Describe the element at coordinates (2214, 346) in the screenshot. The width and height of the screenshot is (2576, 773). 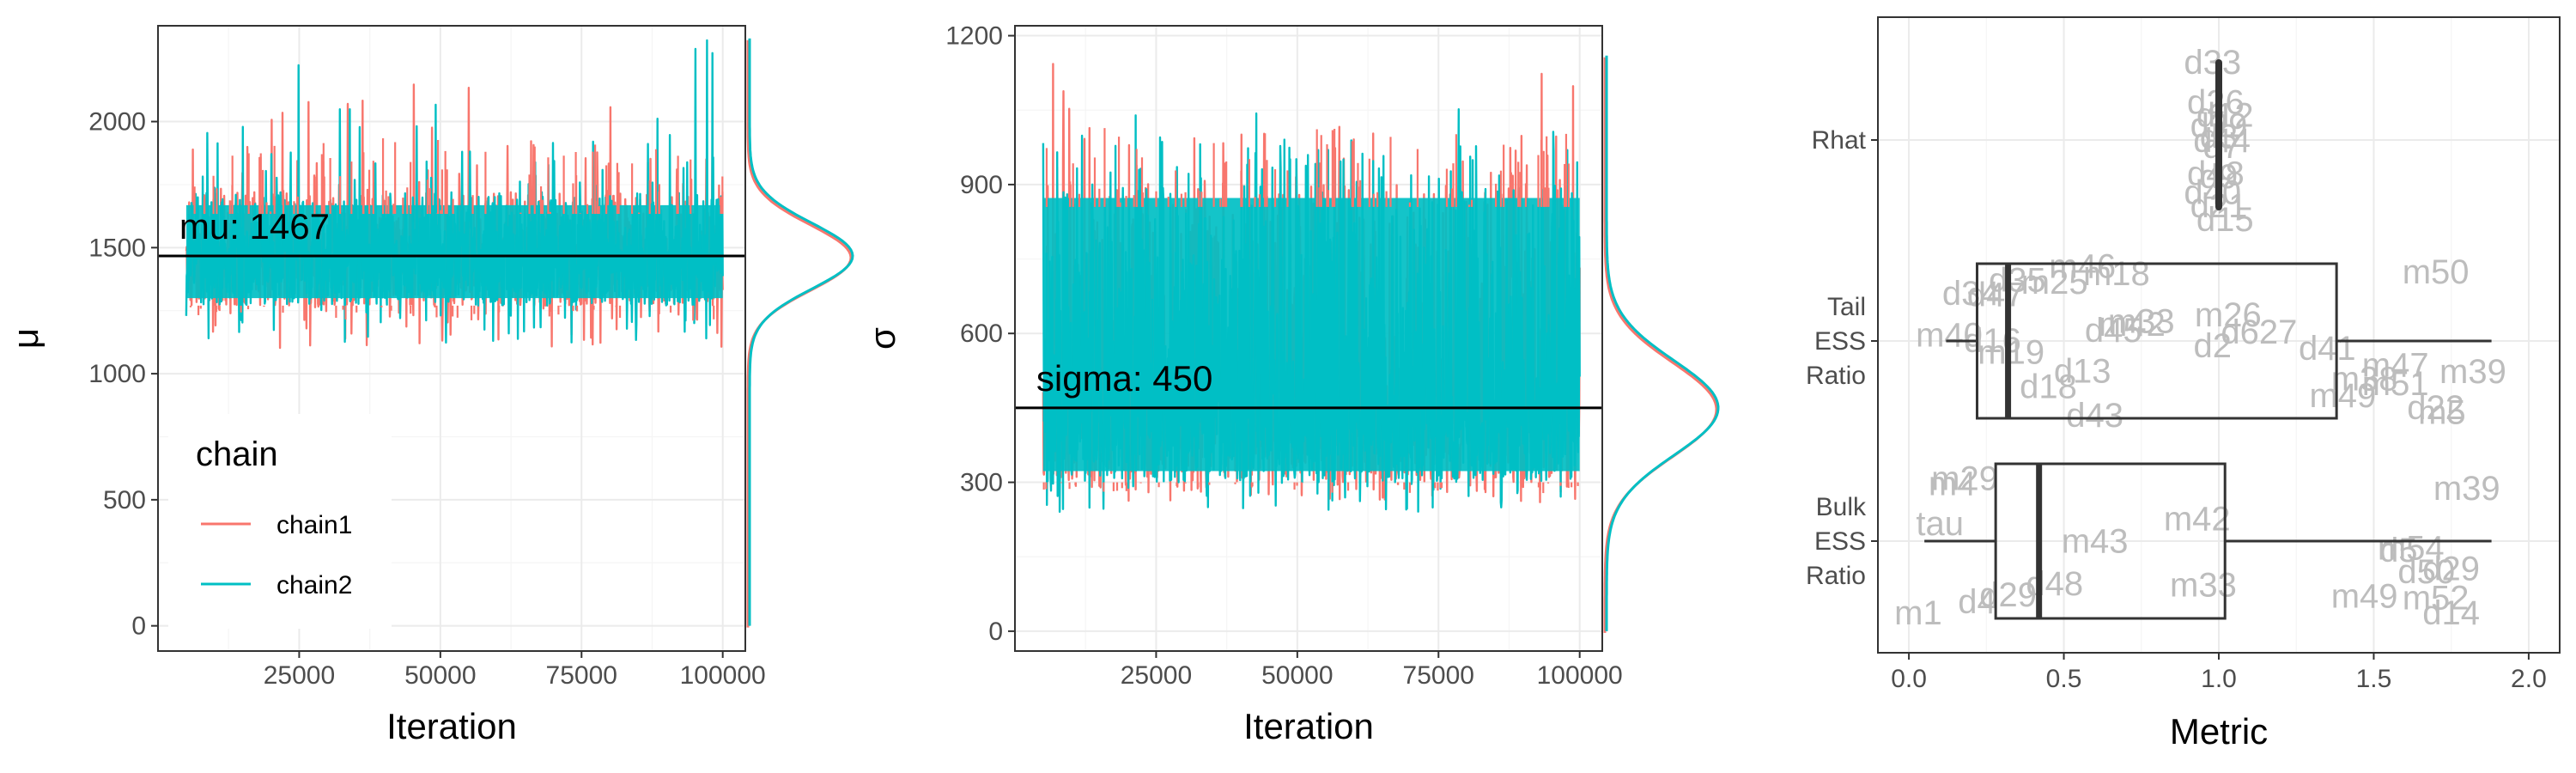
I see `point-label: d2` at that location.